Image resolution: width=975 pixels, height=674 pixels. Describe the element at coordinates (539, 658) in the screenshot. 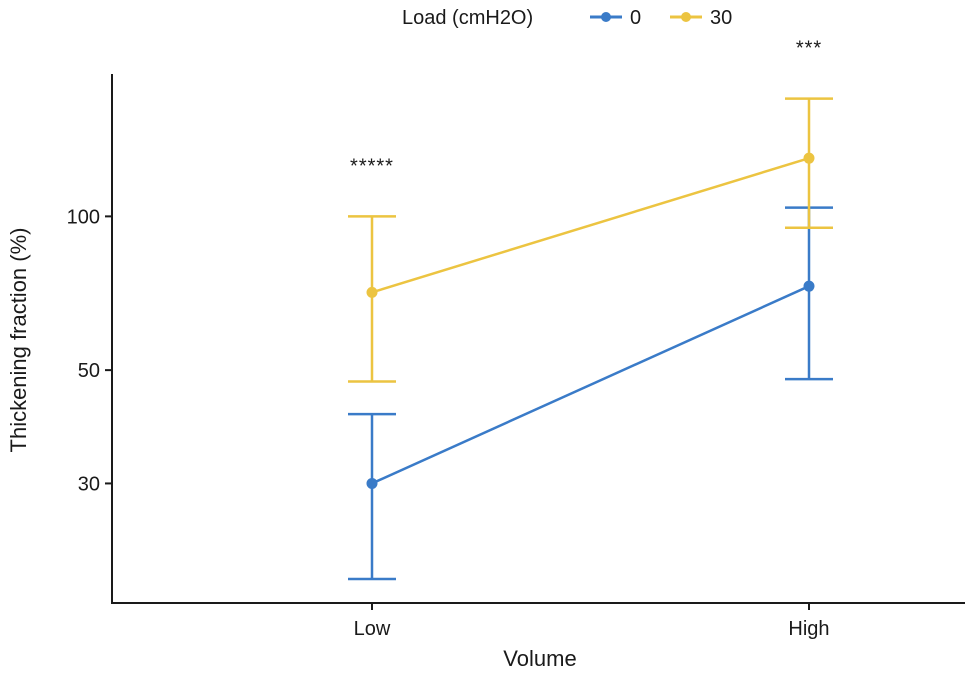

I see `x-axis-label: Volume` at that location.